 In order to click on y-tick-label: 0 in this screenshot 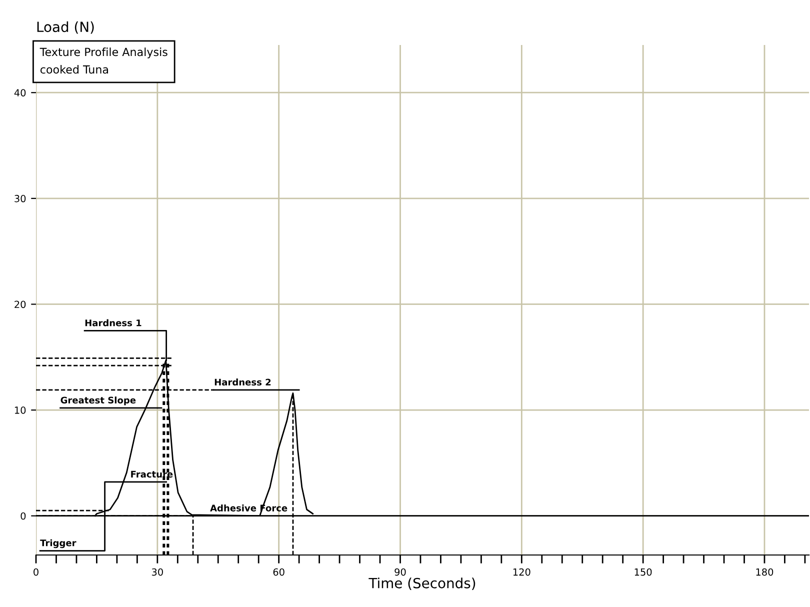, I will do `click(23, 516)`.